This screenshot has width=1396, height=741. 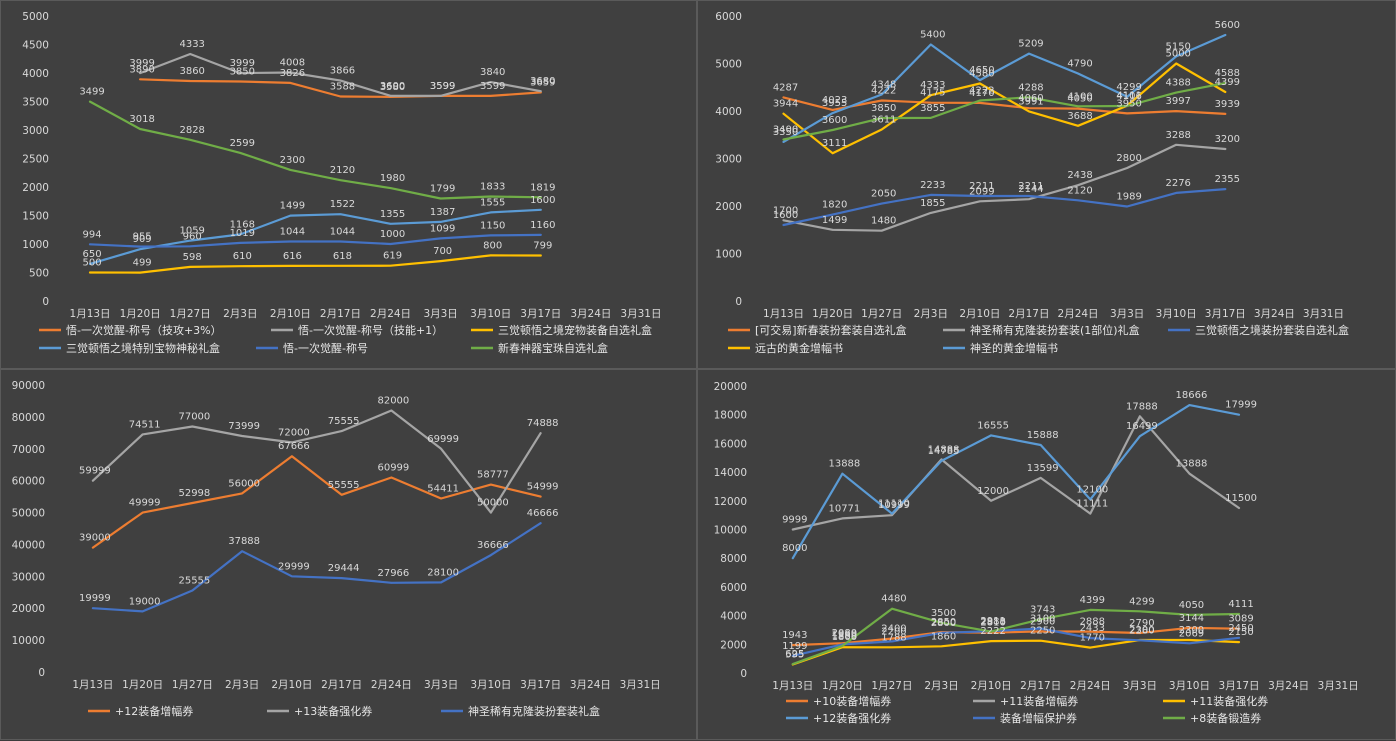 I want to click on data-label: 1600, so click(x=785, y=215).